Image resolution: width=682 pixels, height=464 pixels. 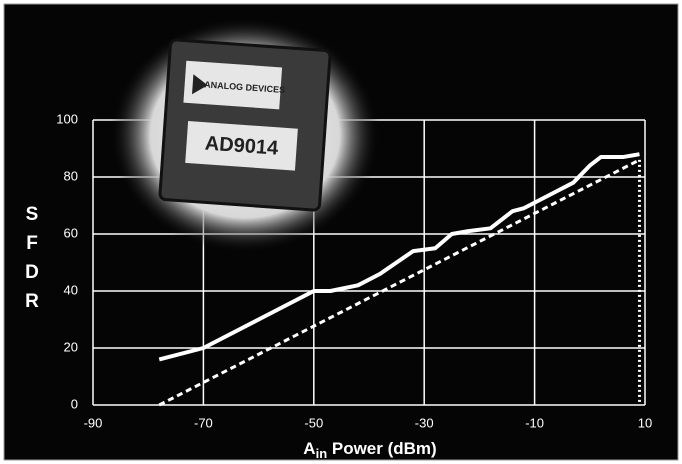 I want to click on y-tick-label: 60, so click(x=71, y=232).